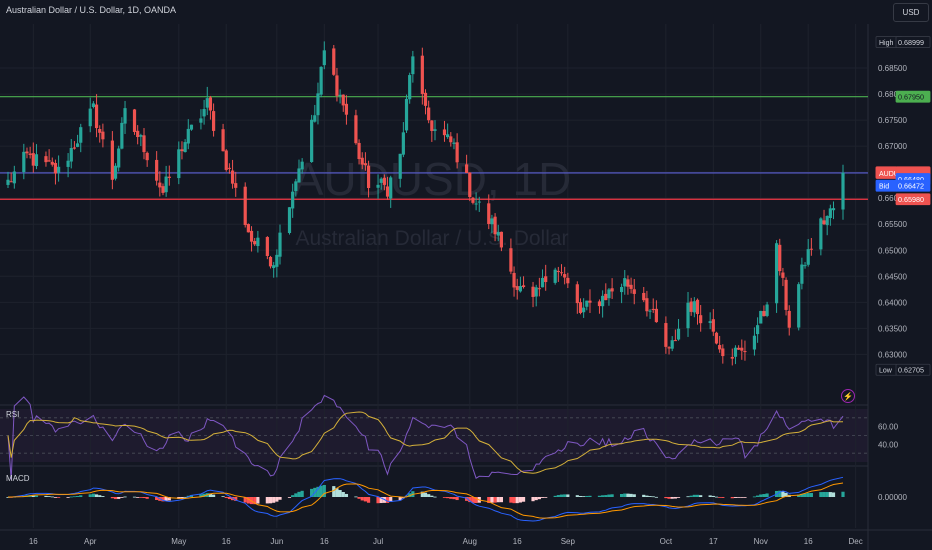 This screenshot has height=550, width=932. I want to click on price-tick-label: 0.67500, so click(892, 120).